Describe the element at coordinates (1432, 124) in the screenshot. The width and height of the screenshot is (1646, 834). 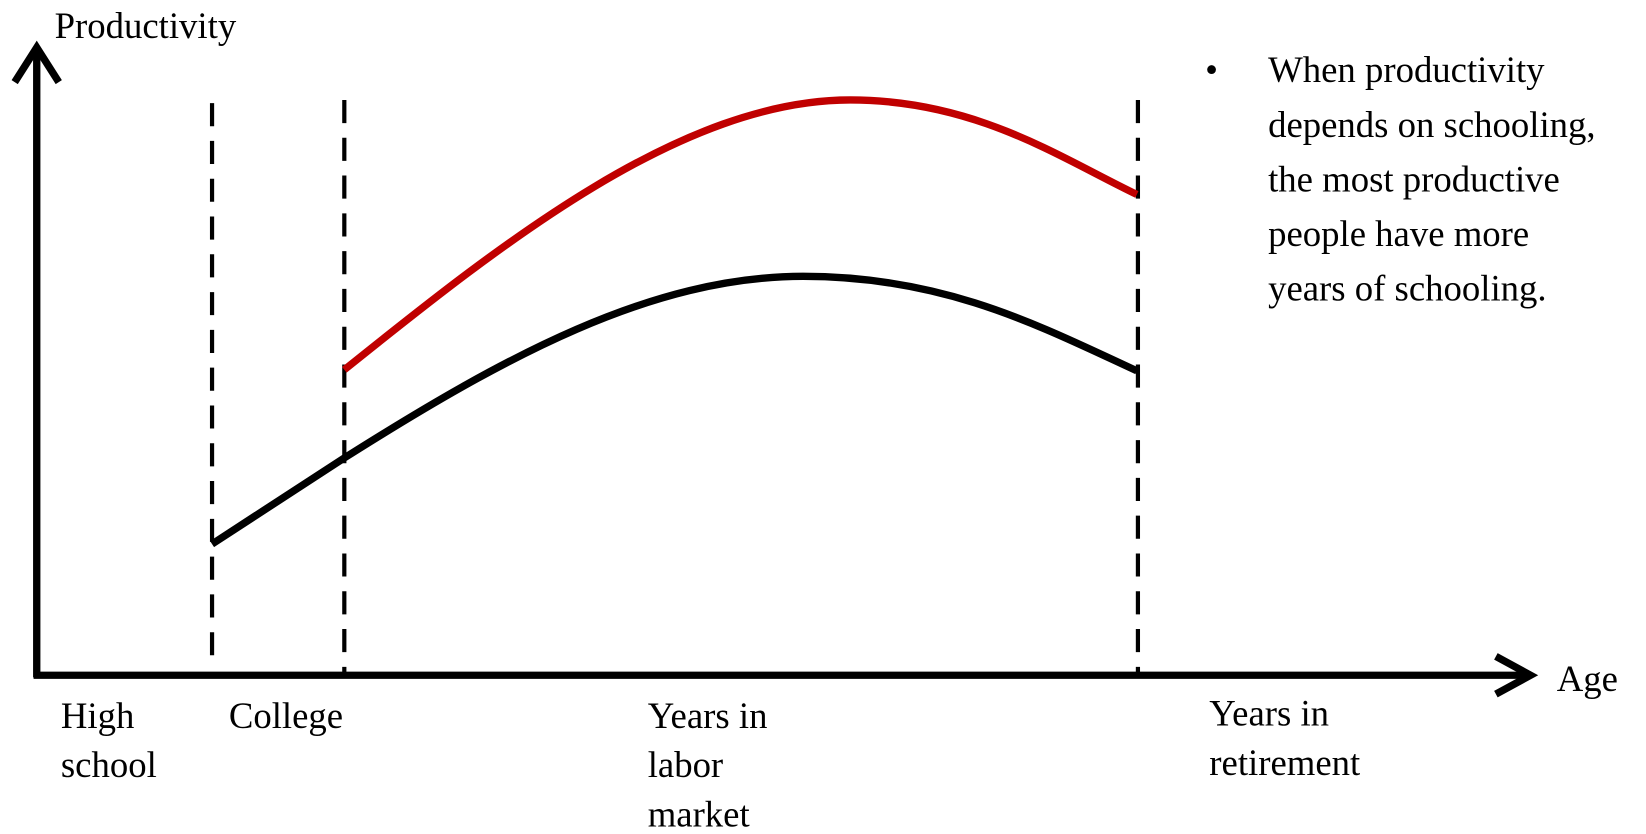
I see `note-line: depends on schooling,` at that location.